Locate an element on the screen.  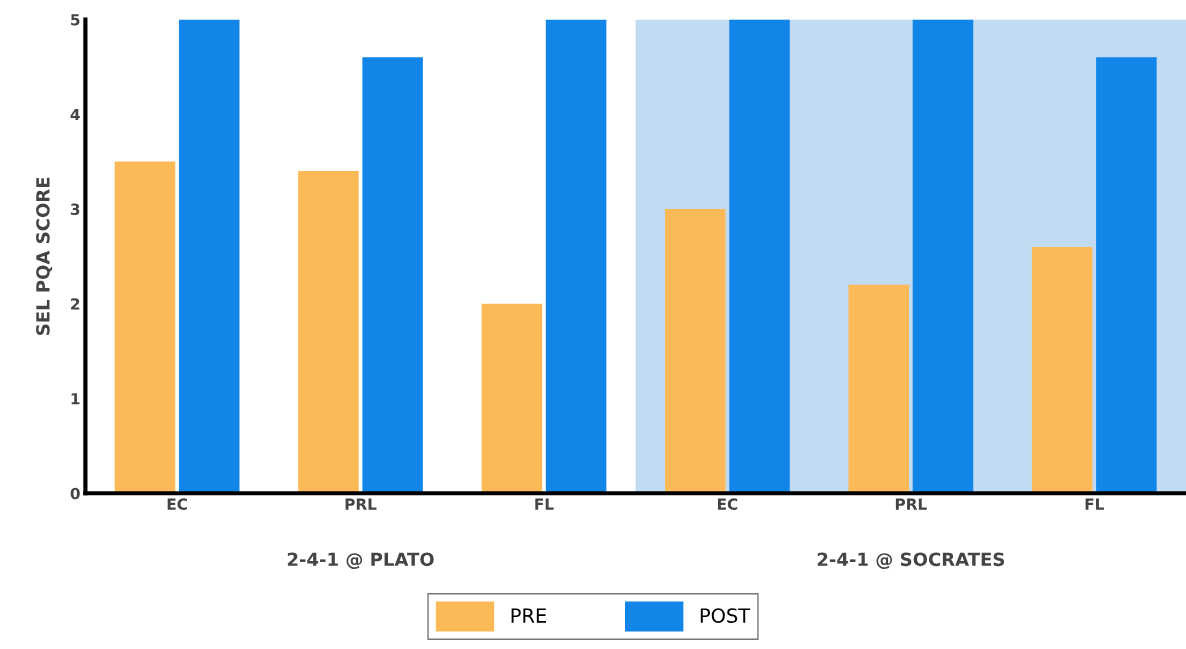
y-tick-label: 3 is located at coordinates (75, 209).